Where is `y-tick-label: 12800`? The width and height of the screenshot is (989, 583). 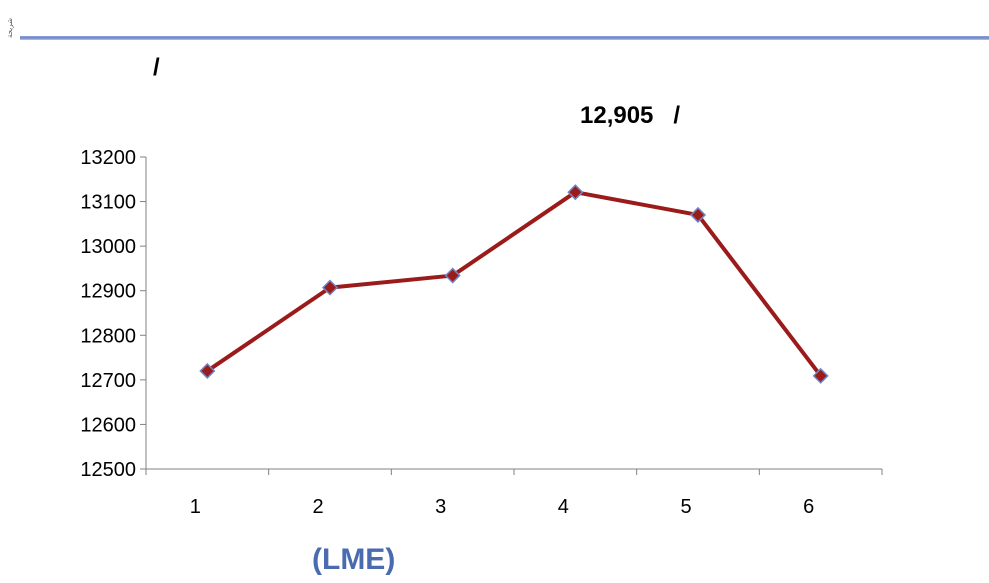 y-tick-label: 12800 is located at coordinates (108, 336).